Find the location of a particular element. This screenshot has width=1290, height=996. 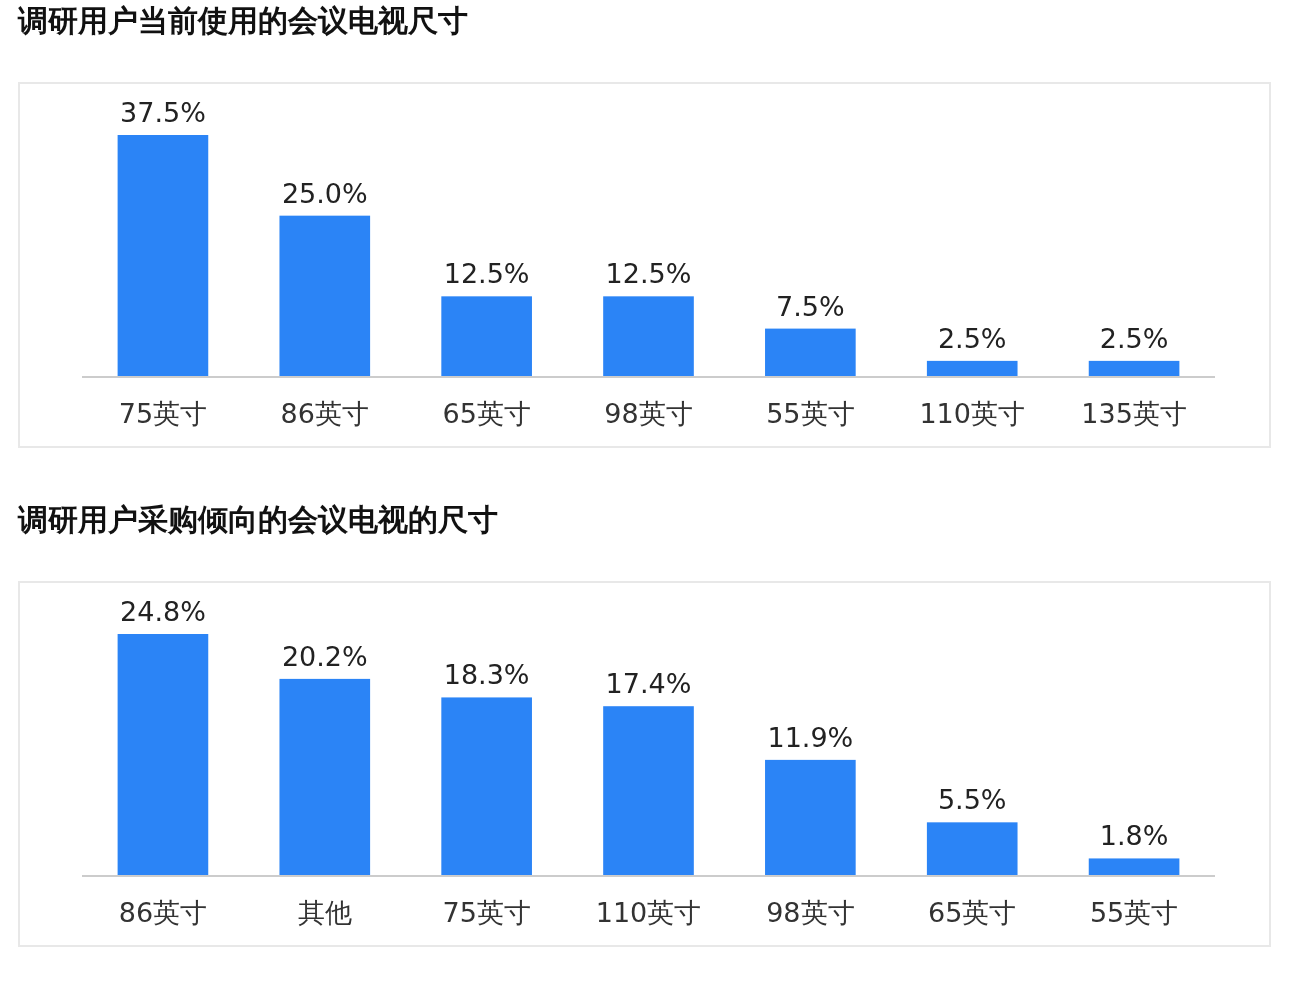

data-label: 7.5% is located at coordinates (810, 306).